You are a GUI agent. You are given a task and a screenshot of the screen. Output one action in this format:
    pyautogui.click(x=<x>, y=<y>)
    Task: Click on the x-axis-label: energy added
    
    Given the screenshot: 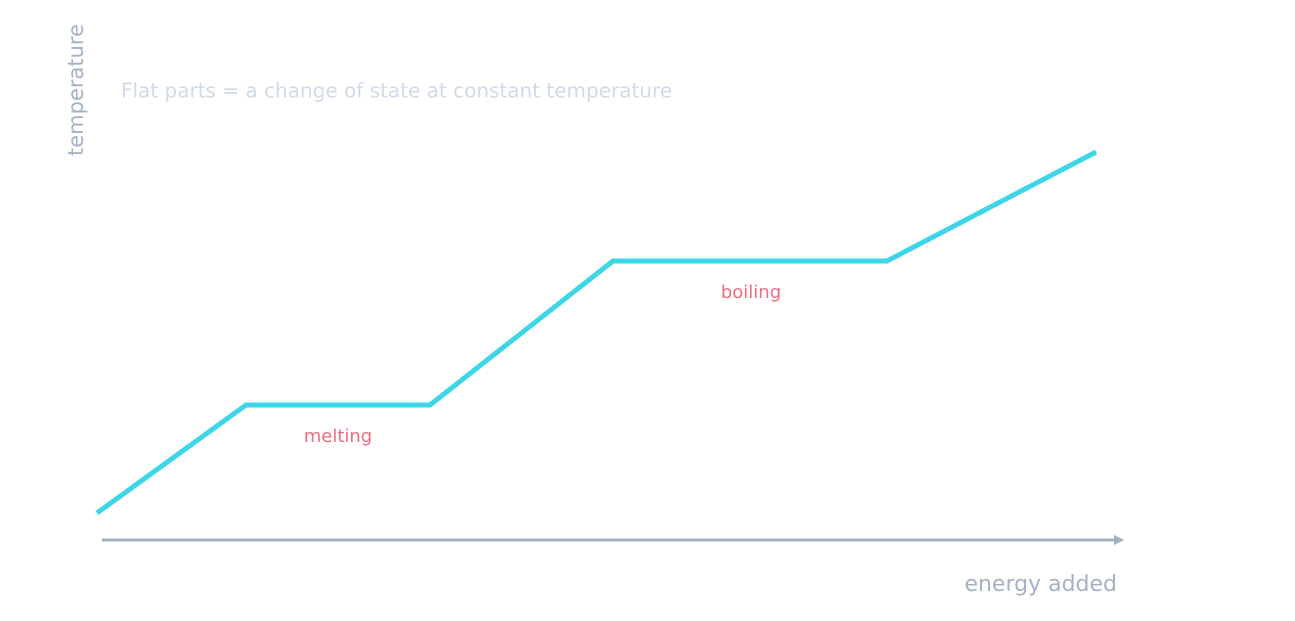 What is the action you would take?
    pyautogui.click(x=1040, y=584)
    